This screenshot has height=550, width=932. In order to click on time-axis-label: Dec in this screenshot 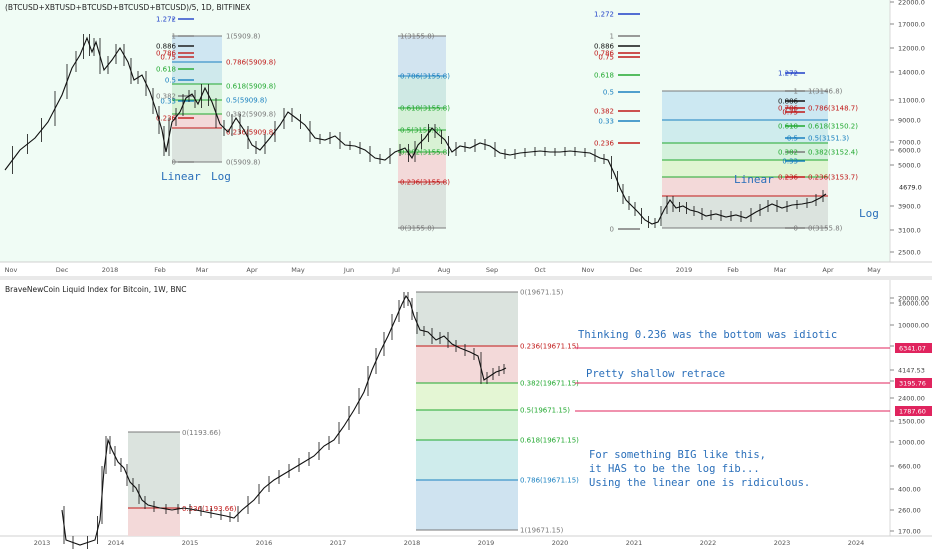, I will do `click(62, 270)`.